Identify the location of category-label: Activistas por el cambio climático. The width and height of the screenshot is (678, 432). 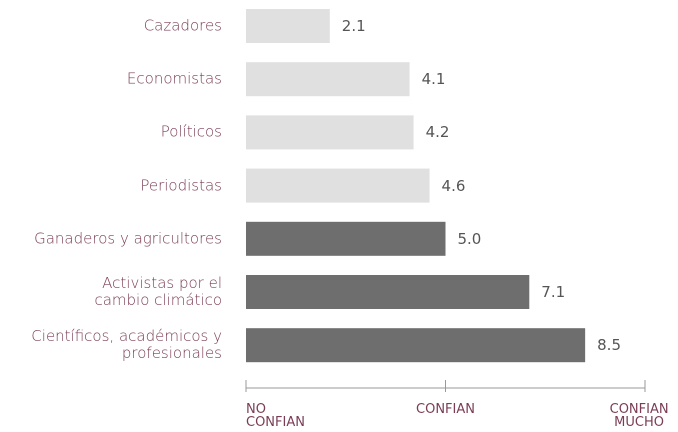
(158, 291).